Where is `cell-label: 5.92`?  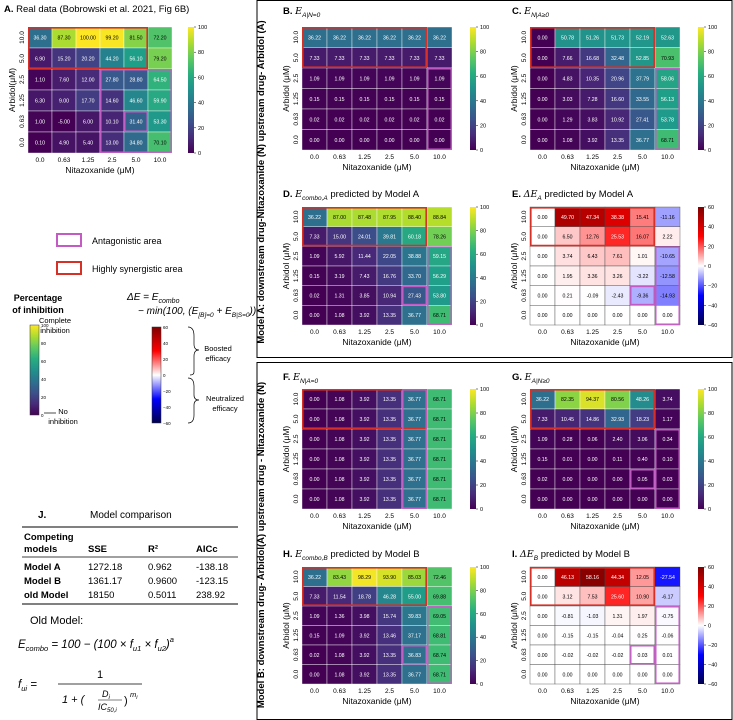
cell-label: 5.92 is located at coordinates (339, 257).